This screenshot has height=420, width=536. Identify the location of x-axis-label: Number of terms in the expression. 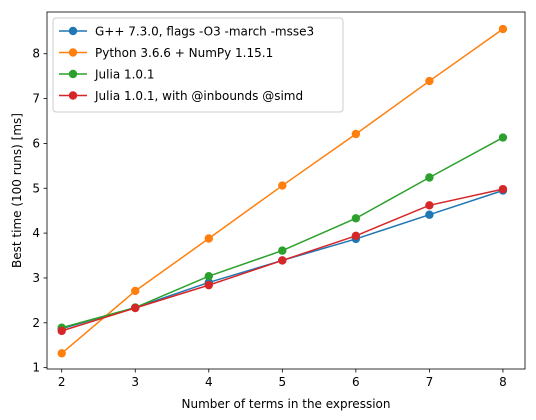
(286, 404).